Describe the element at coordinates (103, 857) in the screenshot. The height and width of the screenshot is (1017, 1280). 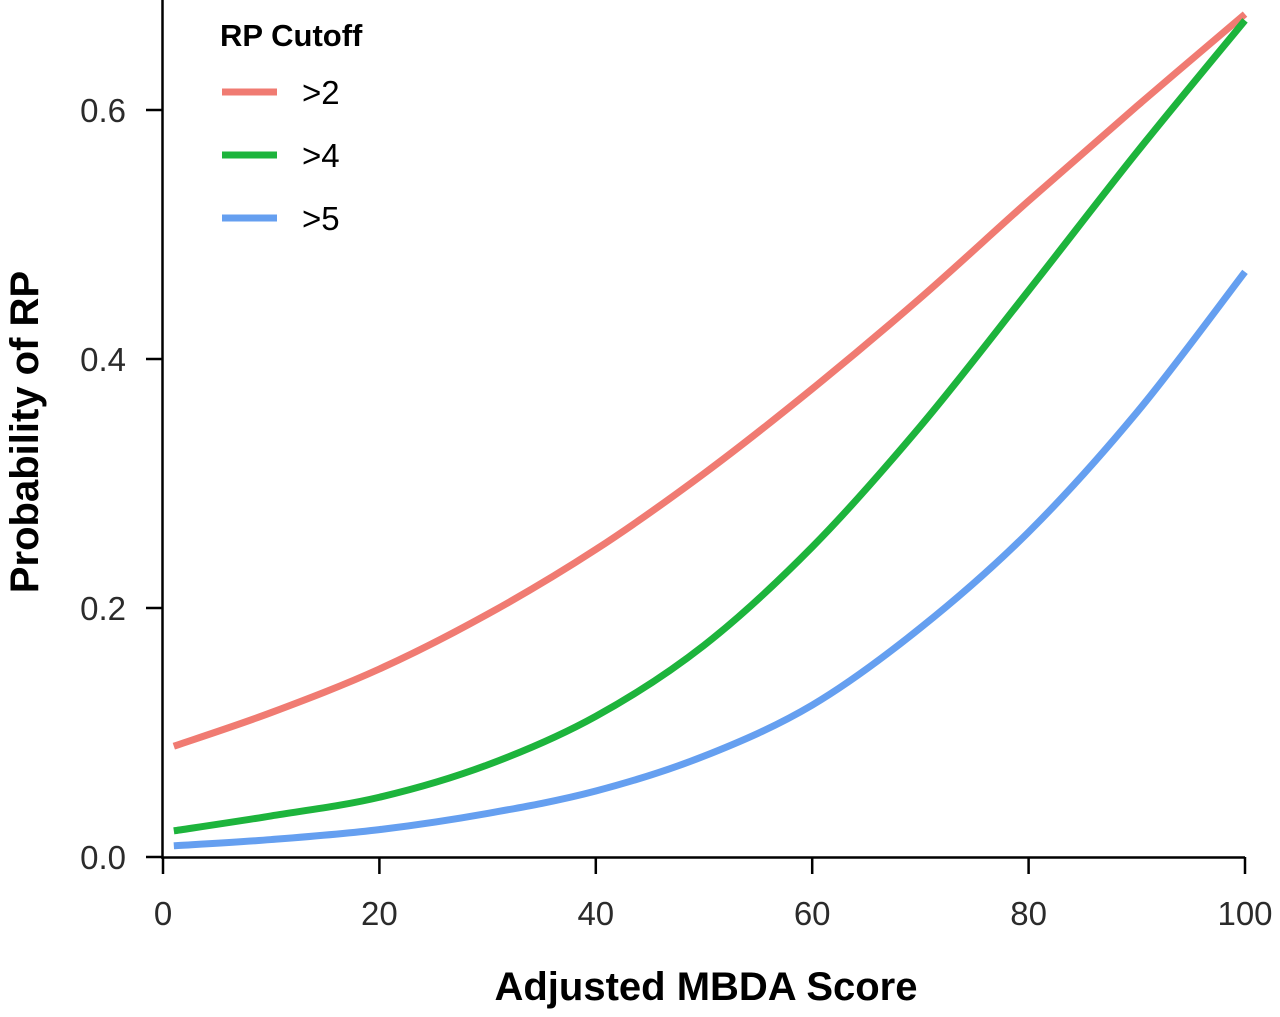
I see `y-tick-label: 0.0` at that location.